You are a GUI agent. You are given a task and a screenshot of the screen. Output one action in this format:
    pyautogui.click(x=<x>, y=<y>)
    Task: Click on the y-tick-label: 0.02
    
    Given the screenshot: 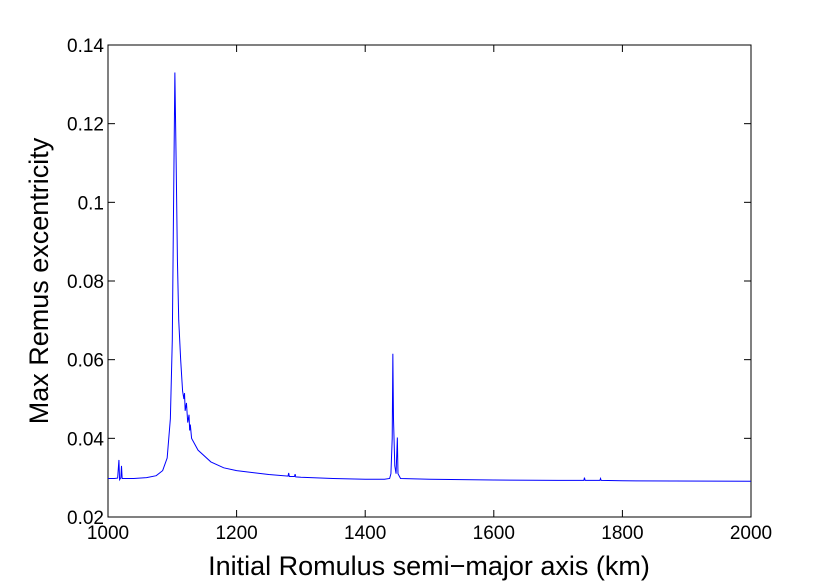 What is the action you would take?
    pyautogui.click(x=85, y=518)
    